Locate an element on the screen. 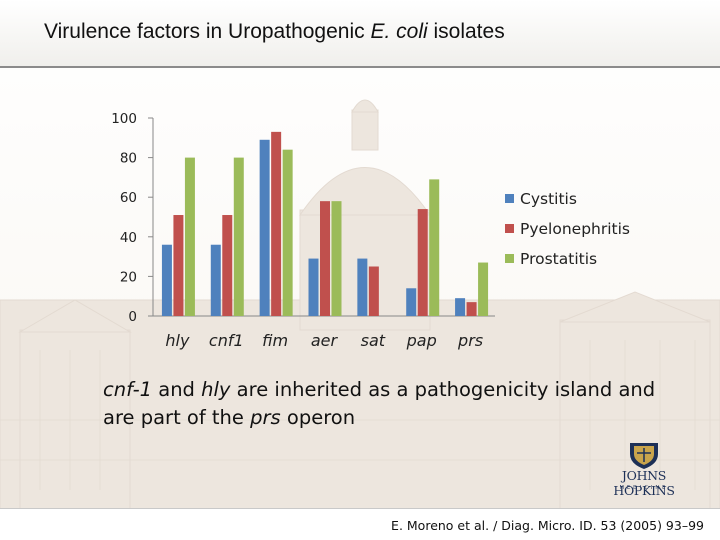 The image size is (720, 540). x-tick-label: aer is located at coordinates (325, 340).